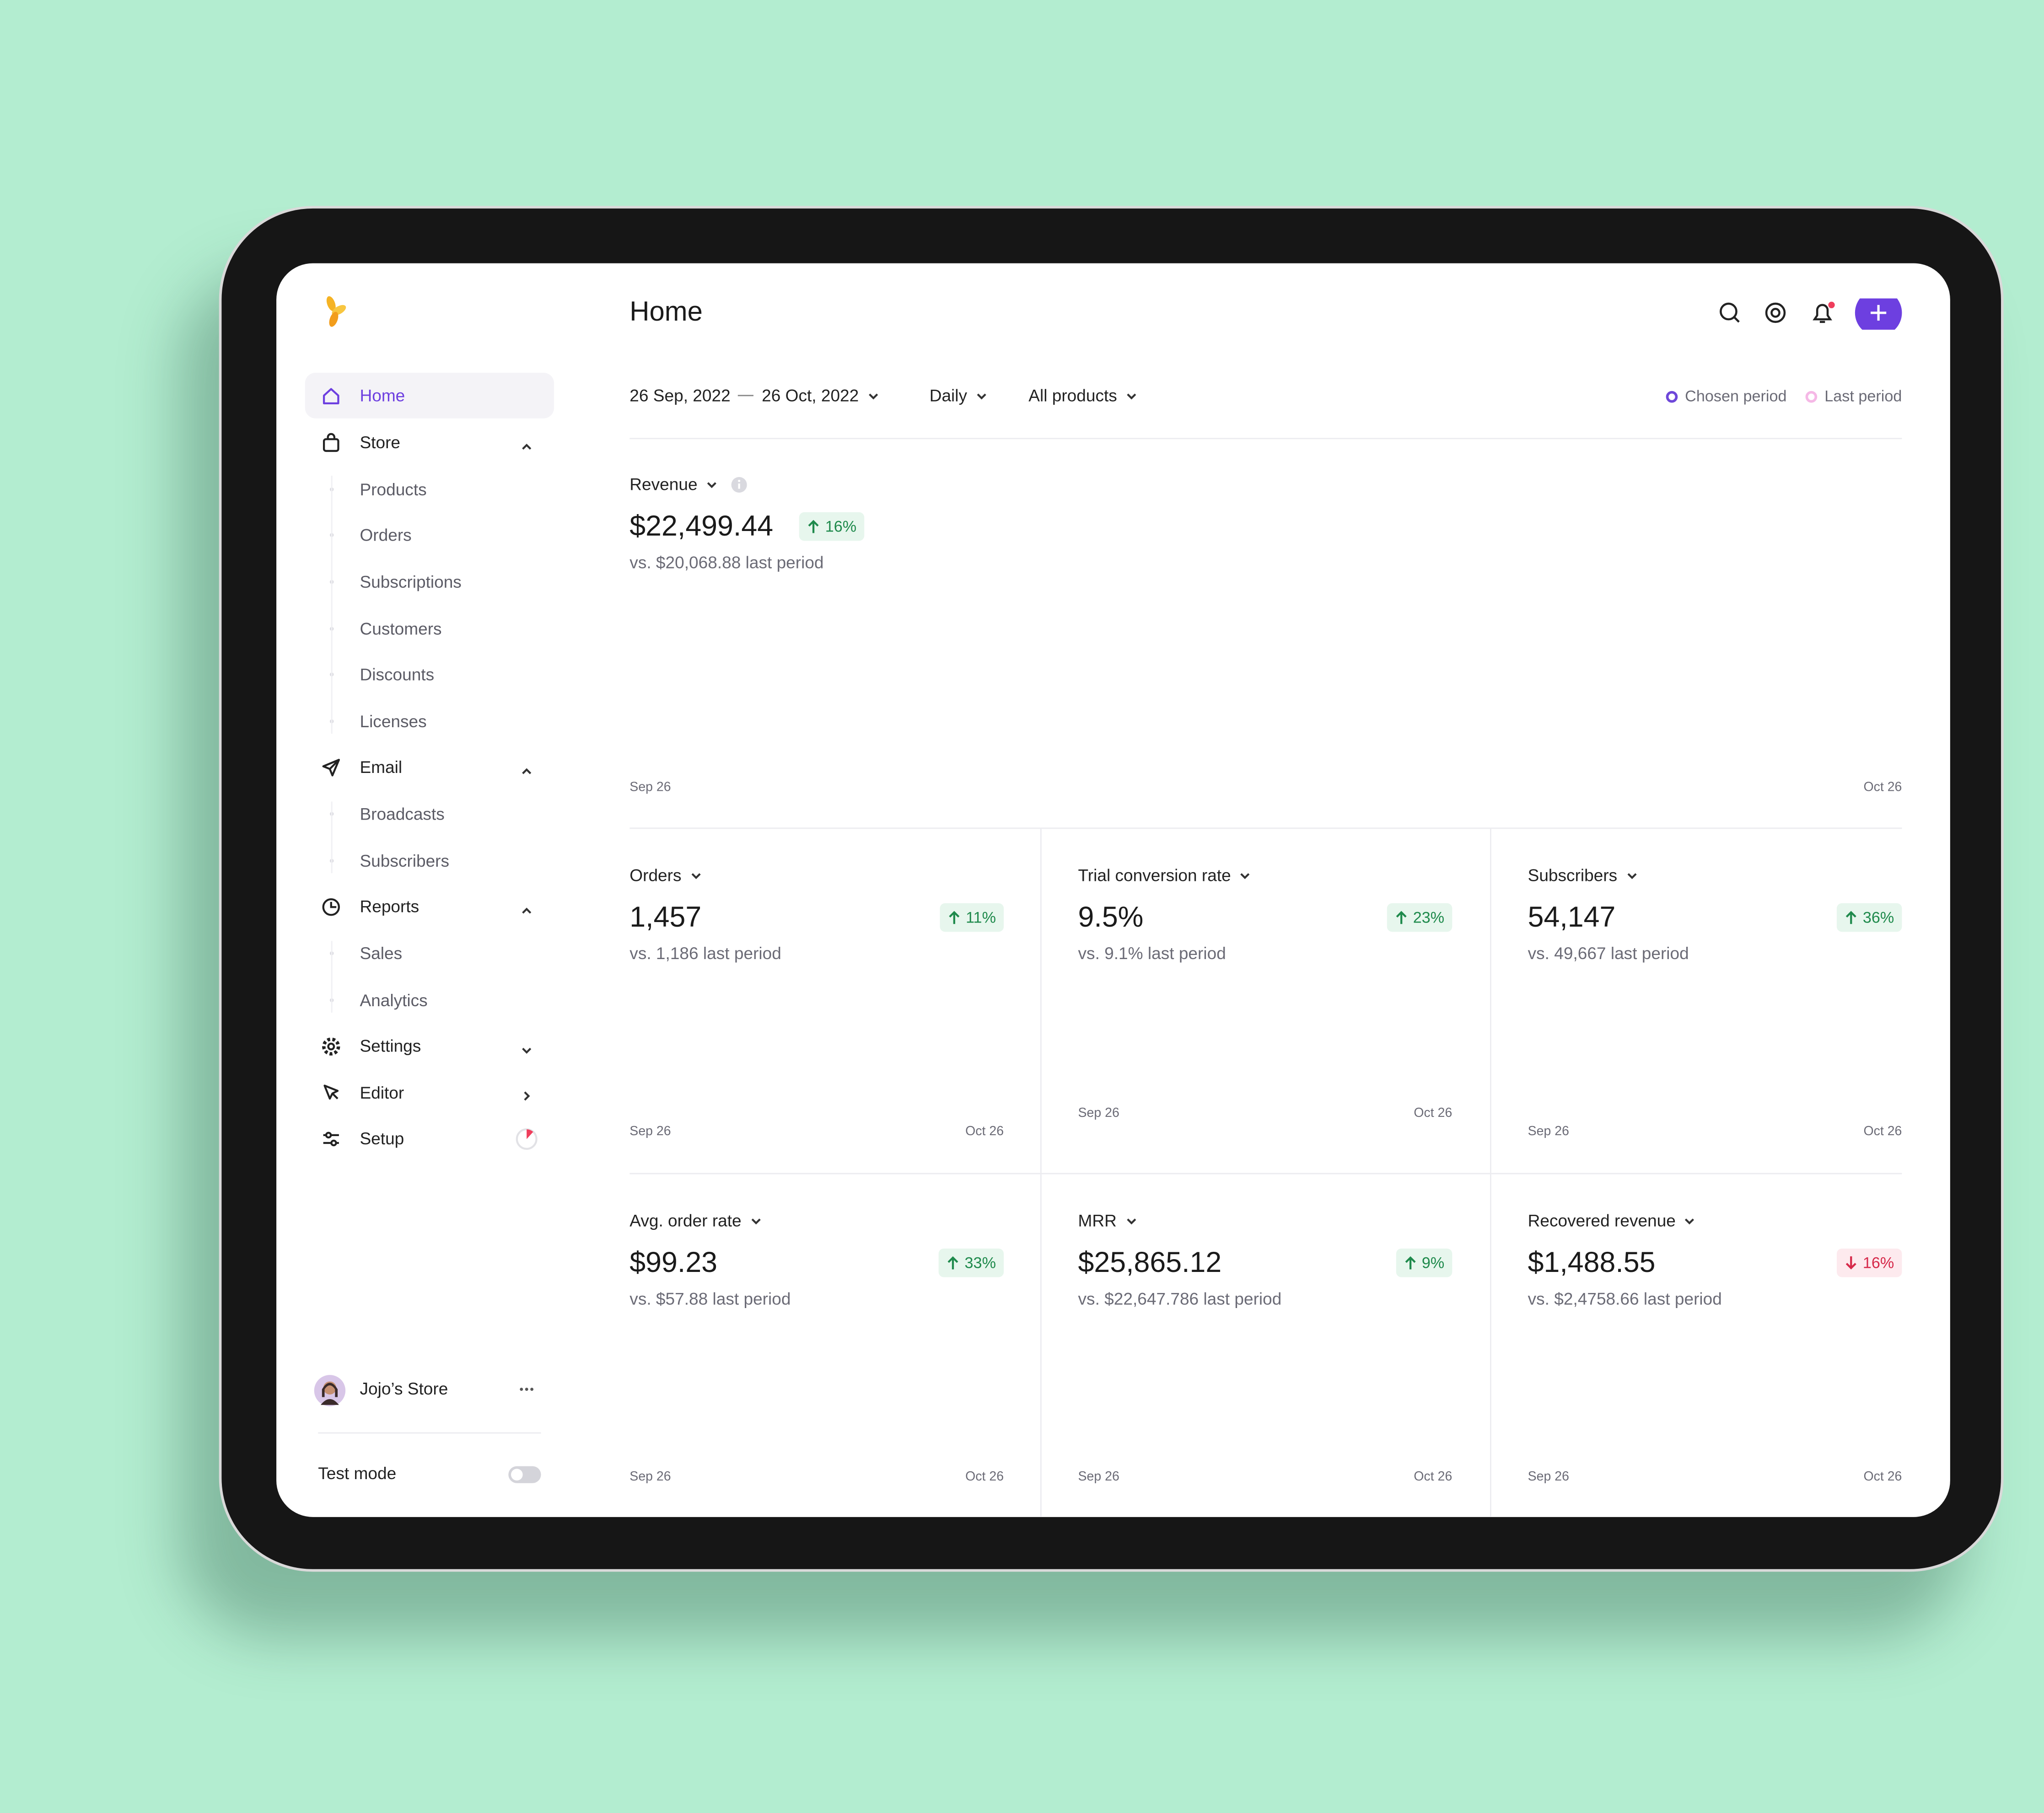 The image size is (2044, 1813). What do you see at coordinates (695, 1221) in the screenshot?
I see `metric-title: Avg. order rate` at bounding box center [695, 1221].